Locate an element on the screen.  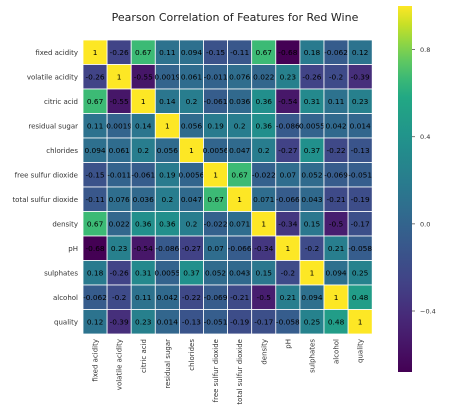
cell-value-label: -0.062 is located at coordinates (336, 52).